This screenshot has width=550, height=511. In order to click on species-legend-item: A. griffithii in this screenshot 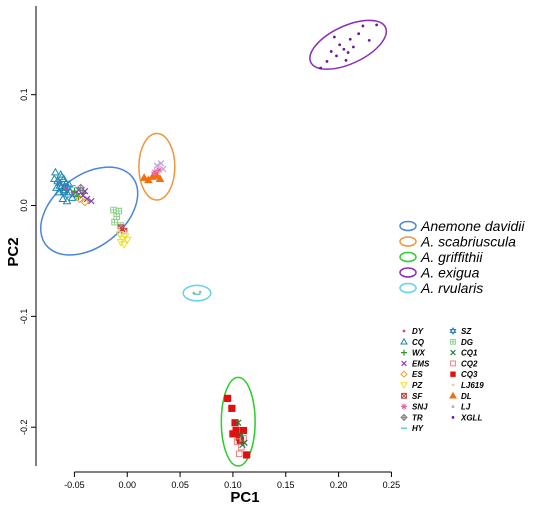, I will do `click(441, 257)`.